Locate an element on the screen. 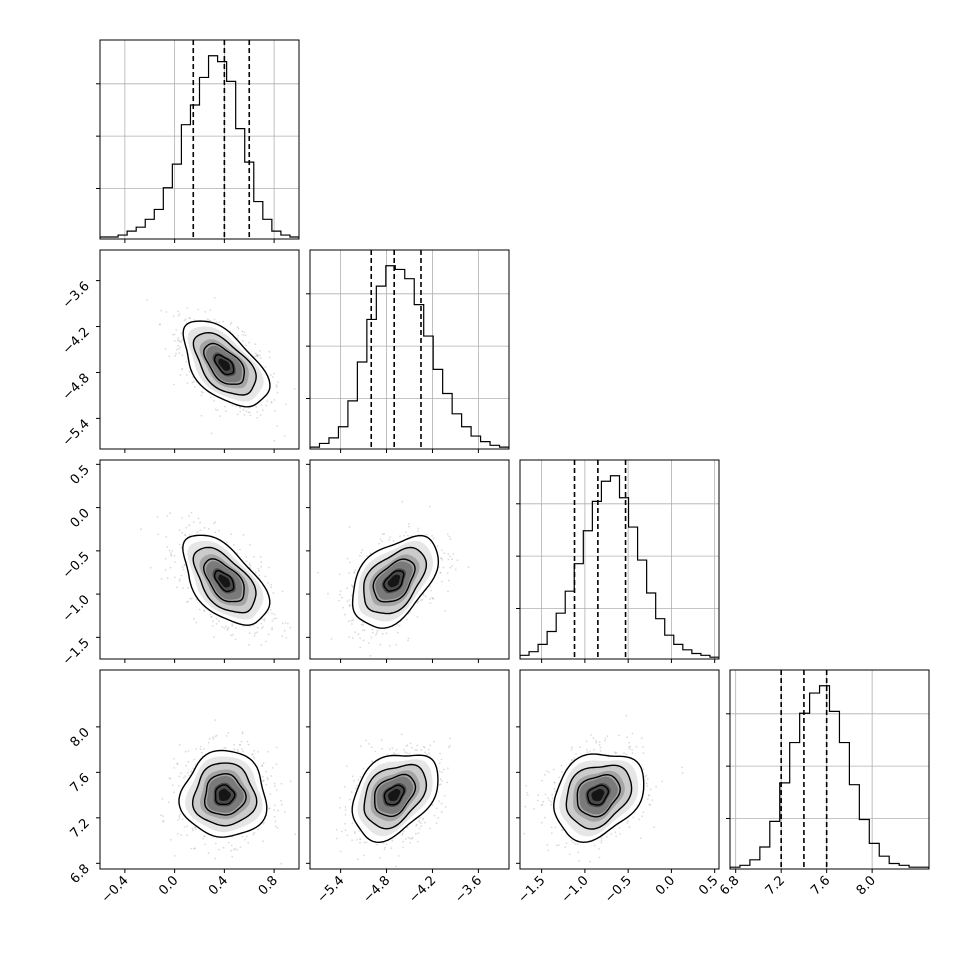  panel-frame-p0-p3 is located at coordinates (199, 769).